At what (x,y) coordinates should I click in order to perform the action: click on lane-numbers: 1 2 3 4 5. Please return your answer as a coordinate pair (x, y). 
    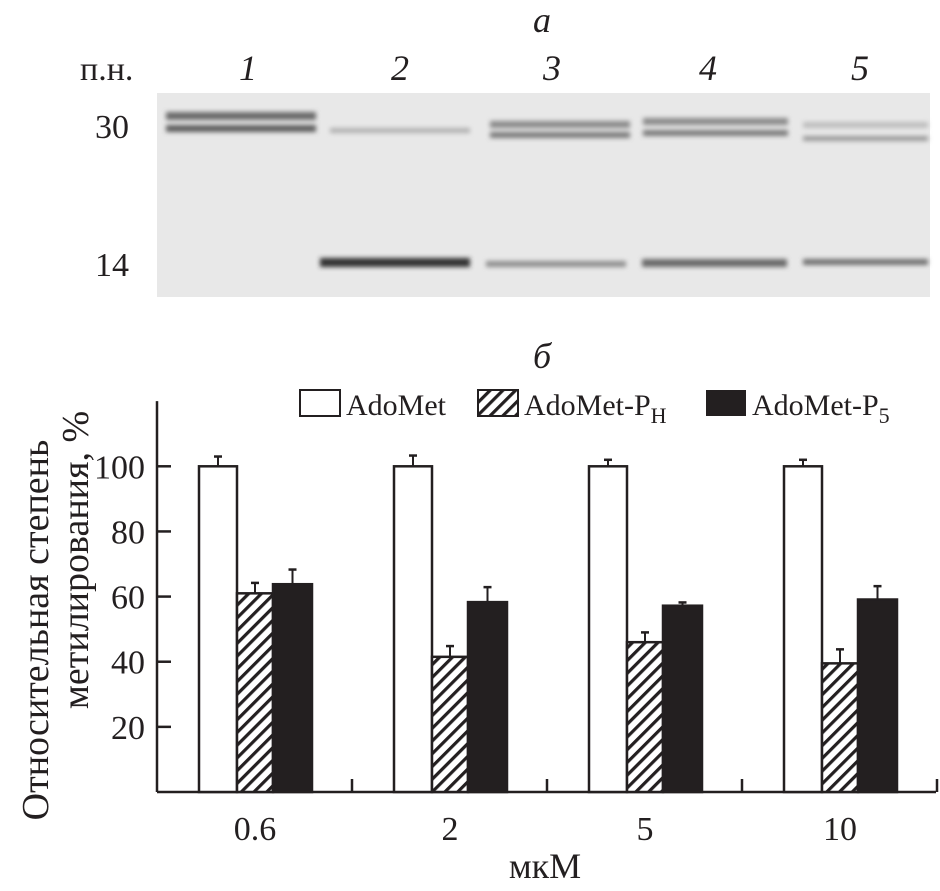
    Looking at the image, I should click on (554, 68).